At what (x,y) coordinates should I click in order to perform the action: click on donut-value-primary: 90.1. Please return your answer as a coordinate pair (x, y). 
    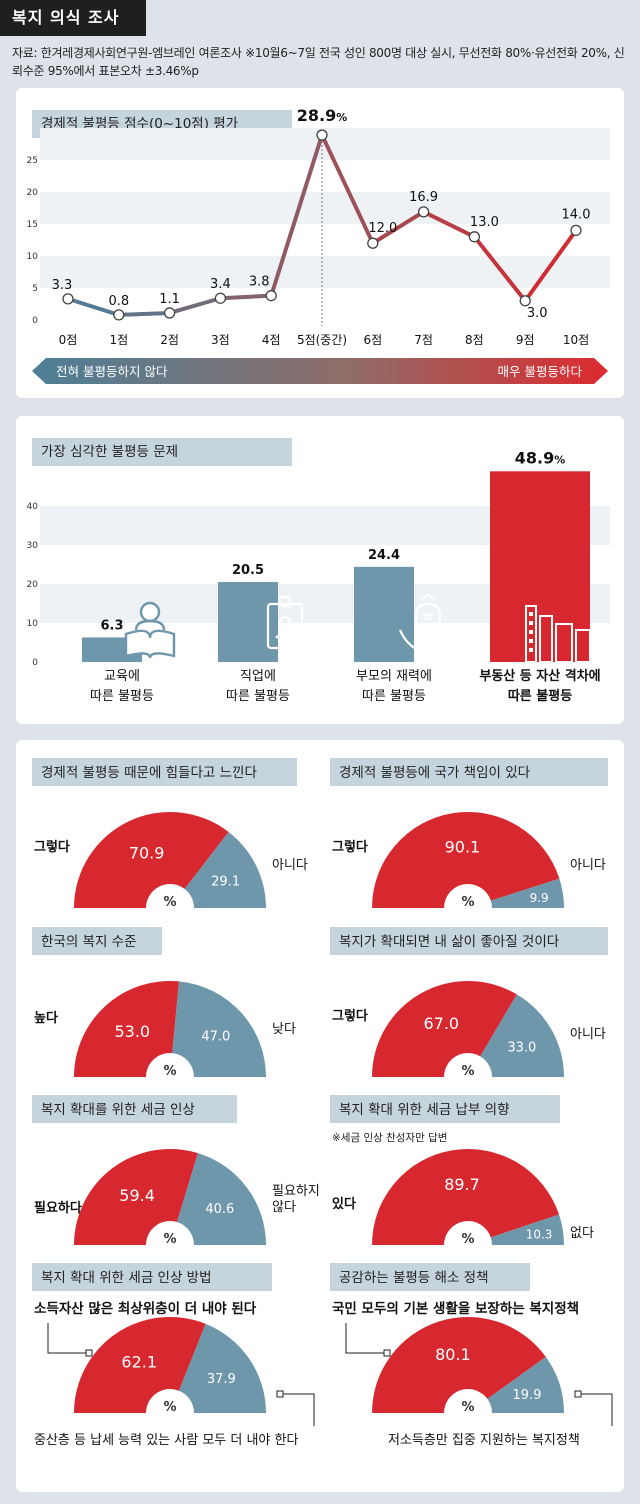
    Looking at the image, I should click on (463, 847).